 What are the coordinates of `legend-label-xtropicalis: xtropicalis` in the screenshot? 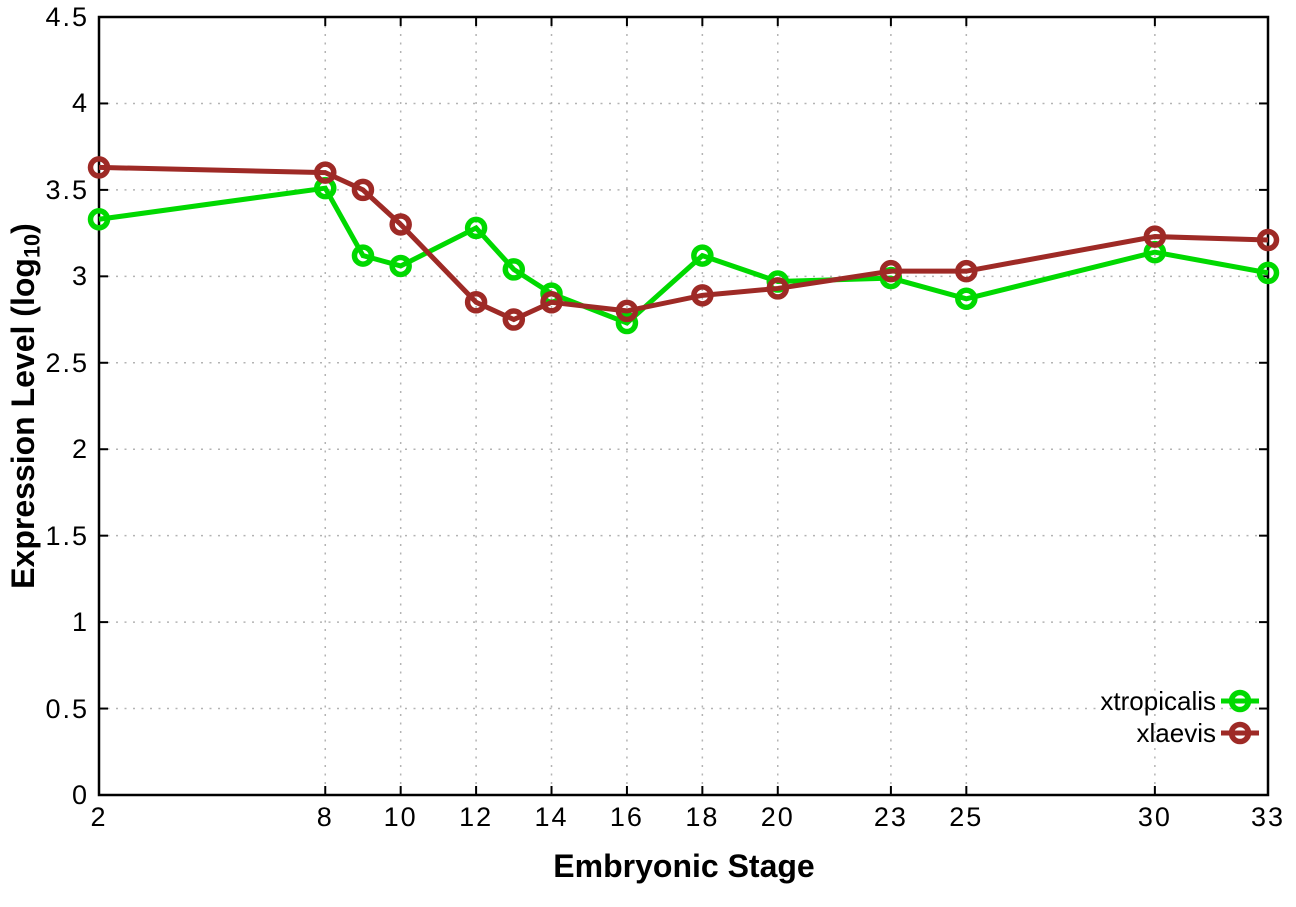 It's located at (1158, 701).